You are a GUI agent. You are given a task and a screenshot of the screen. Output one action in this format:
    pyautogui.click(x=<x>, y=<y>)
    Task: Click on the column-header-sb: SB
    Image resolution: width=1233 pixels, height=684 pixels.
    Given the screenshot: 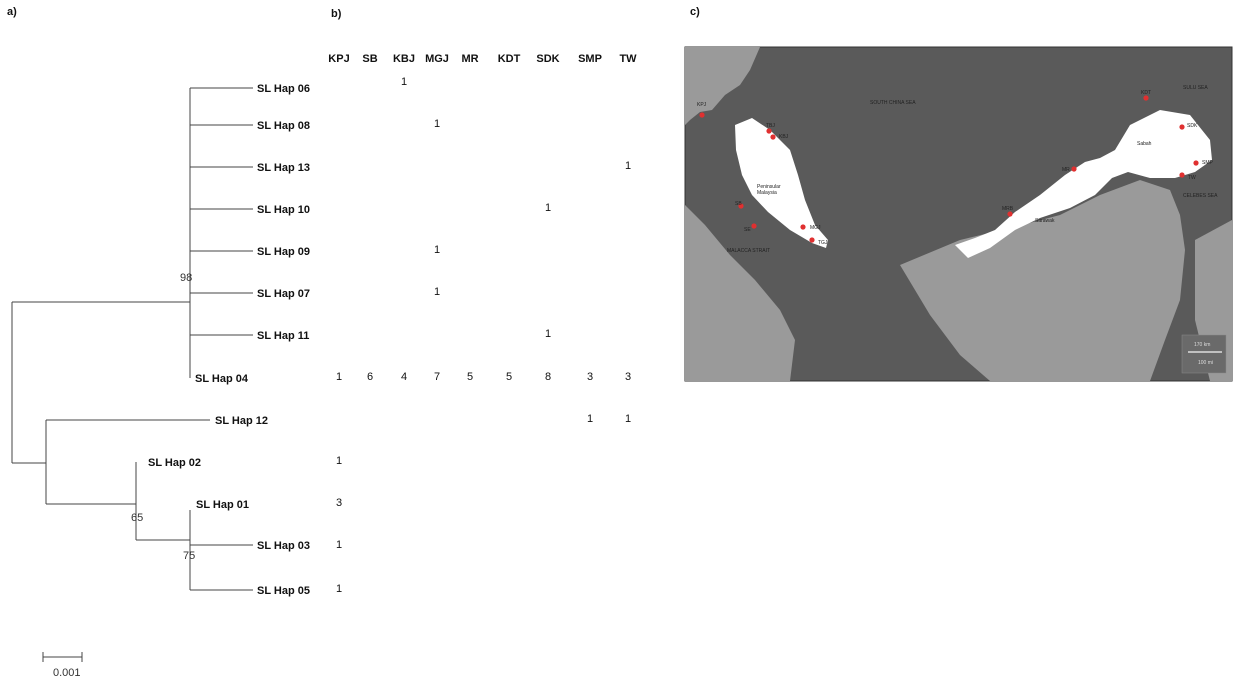 What is the action you would take?
    pyautogui.click(x=369, y=59)
    